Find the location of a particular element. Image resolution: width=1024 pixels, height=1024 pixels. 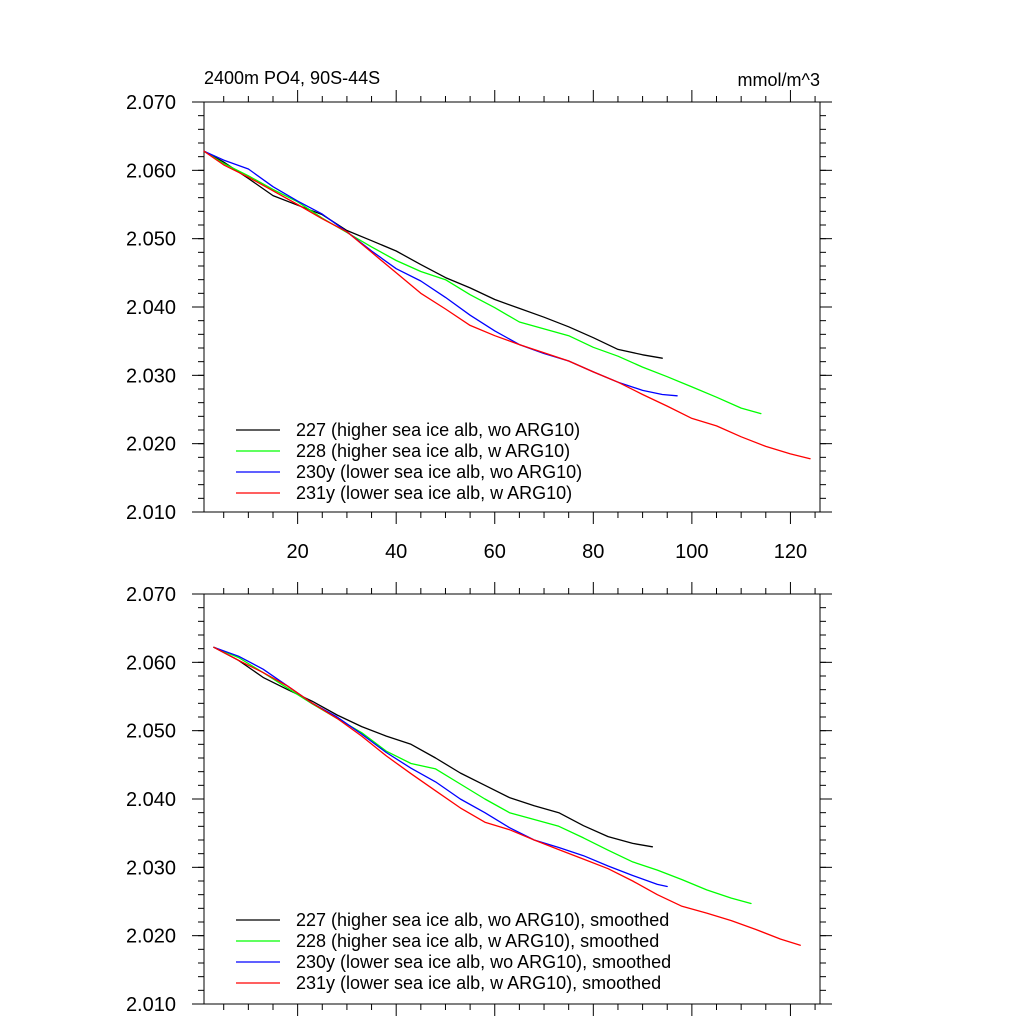

bottom-y-tick-label: 2.020 is located at coordinates (151, 937).